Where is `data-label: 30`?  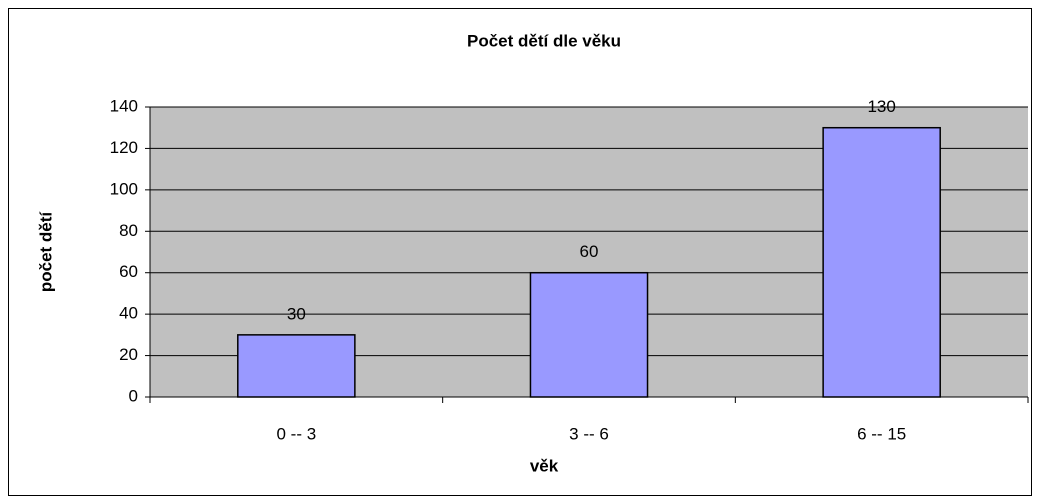
data-label: 30 is located at coordinates (296, 313).